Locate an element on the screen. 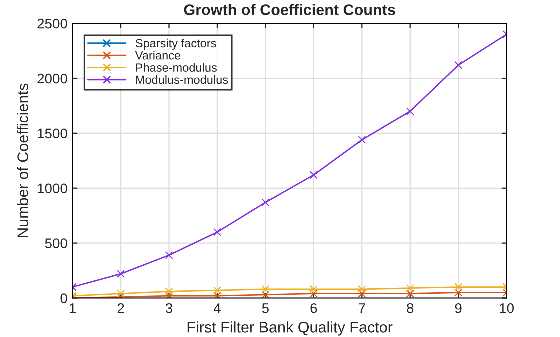 This screenshot has width=560, height=337. y-tick-label: 2000 is located at coordinates (53, 79).